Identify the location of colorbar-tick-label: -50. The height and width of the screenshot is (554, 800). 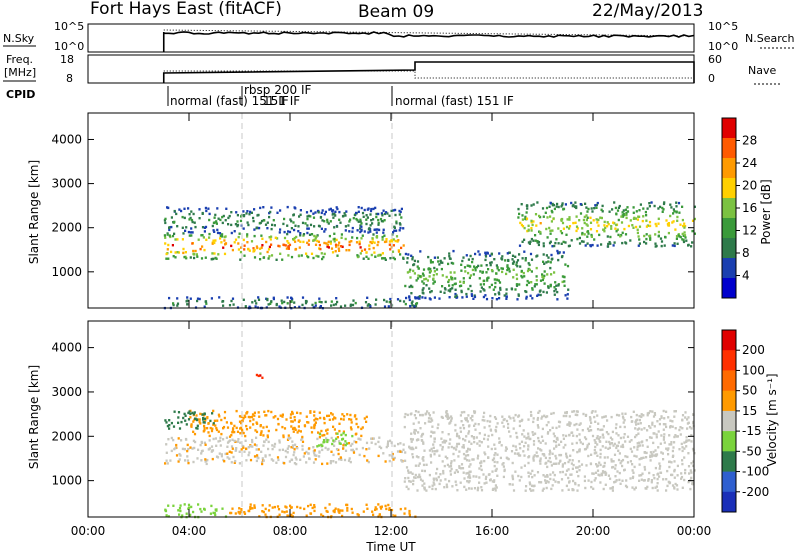
(752, 451).